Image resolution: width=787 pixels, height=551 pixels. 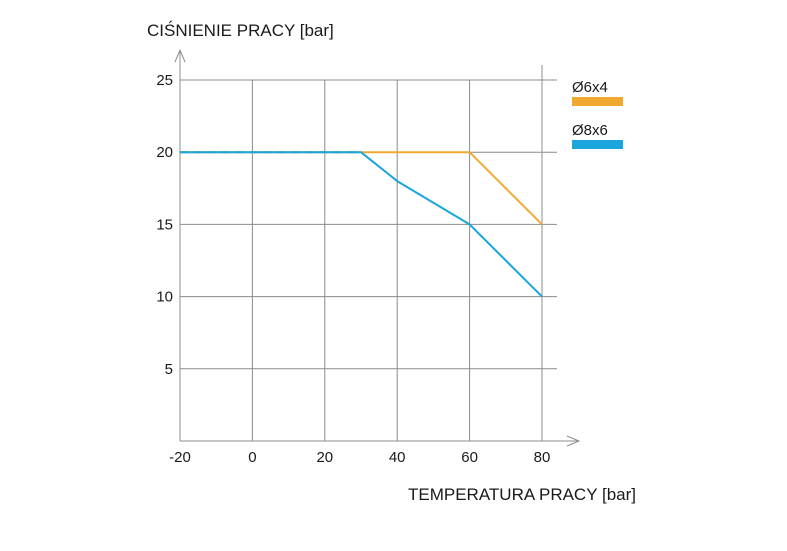 What do you see at coordinates (169, 369) in the screenshot?
I see `y-tick-label: 5` at bounding box center [169, 369].